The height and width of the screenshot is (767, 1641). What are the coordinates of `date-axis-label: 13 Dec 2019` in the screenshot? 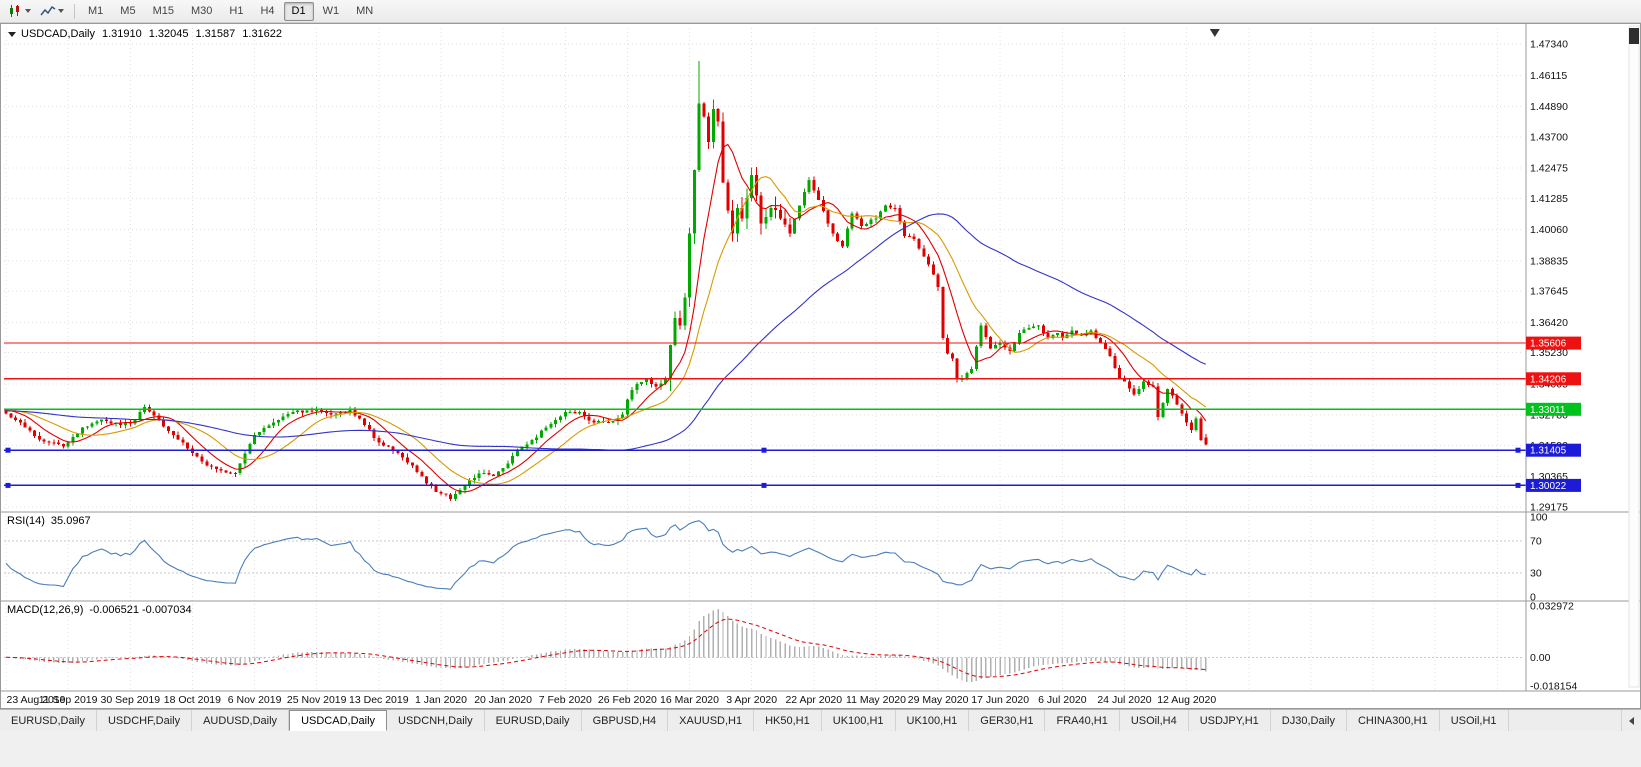 It's located at (379, 700).